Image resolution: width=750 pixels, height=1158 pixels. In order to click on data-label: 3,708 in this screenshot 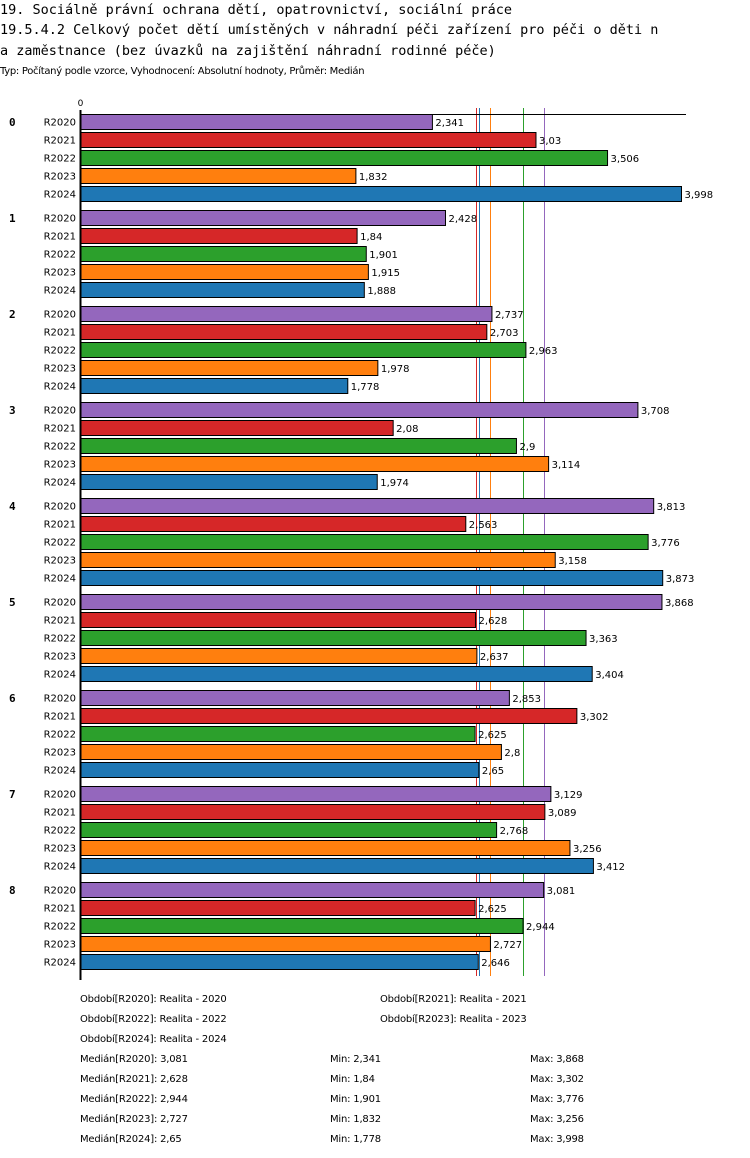, I will do `click(655, 411)`.